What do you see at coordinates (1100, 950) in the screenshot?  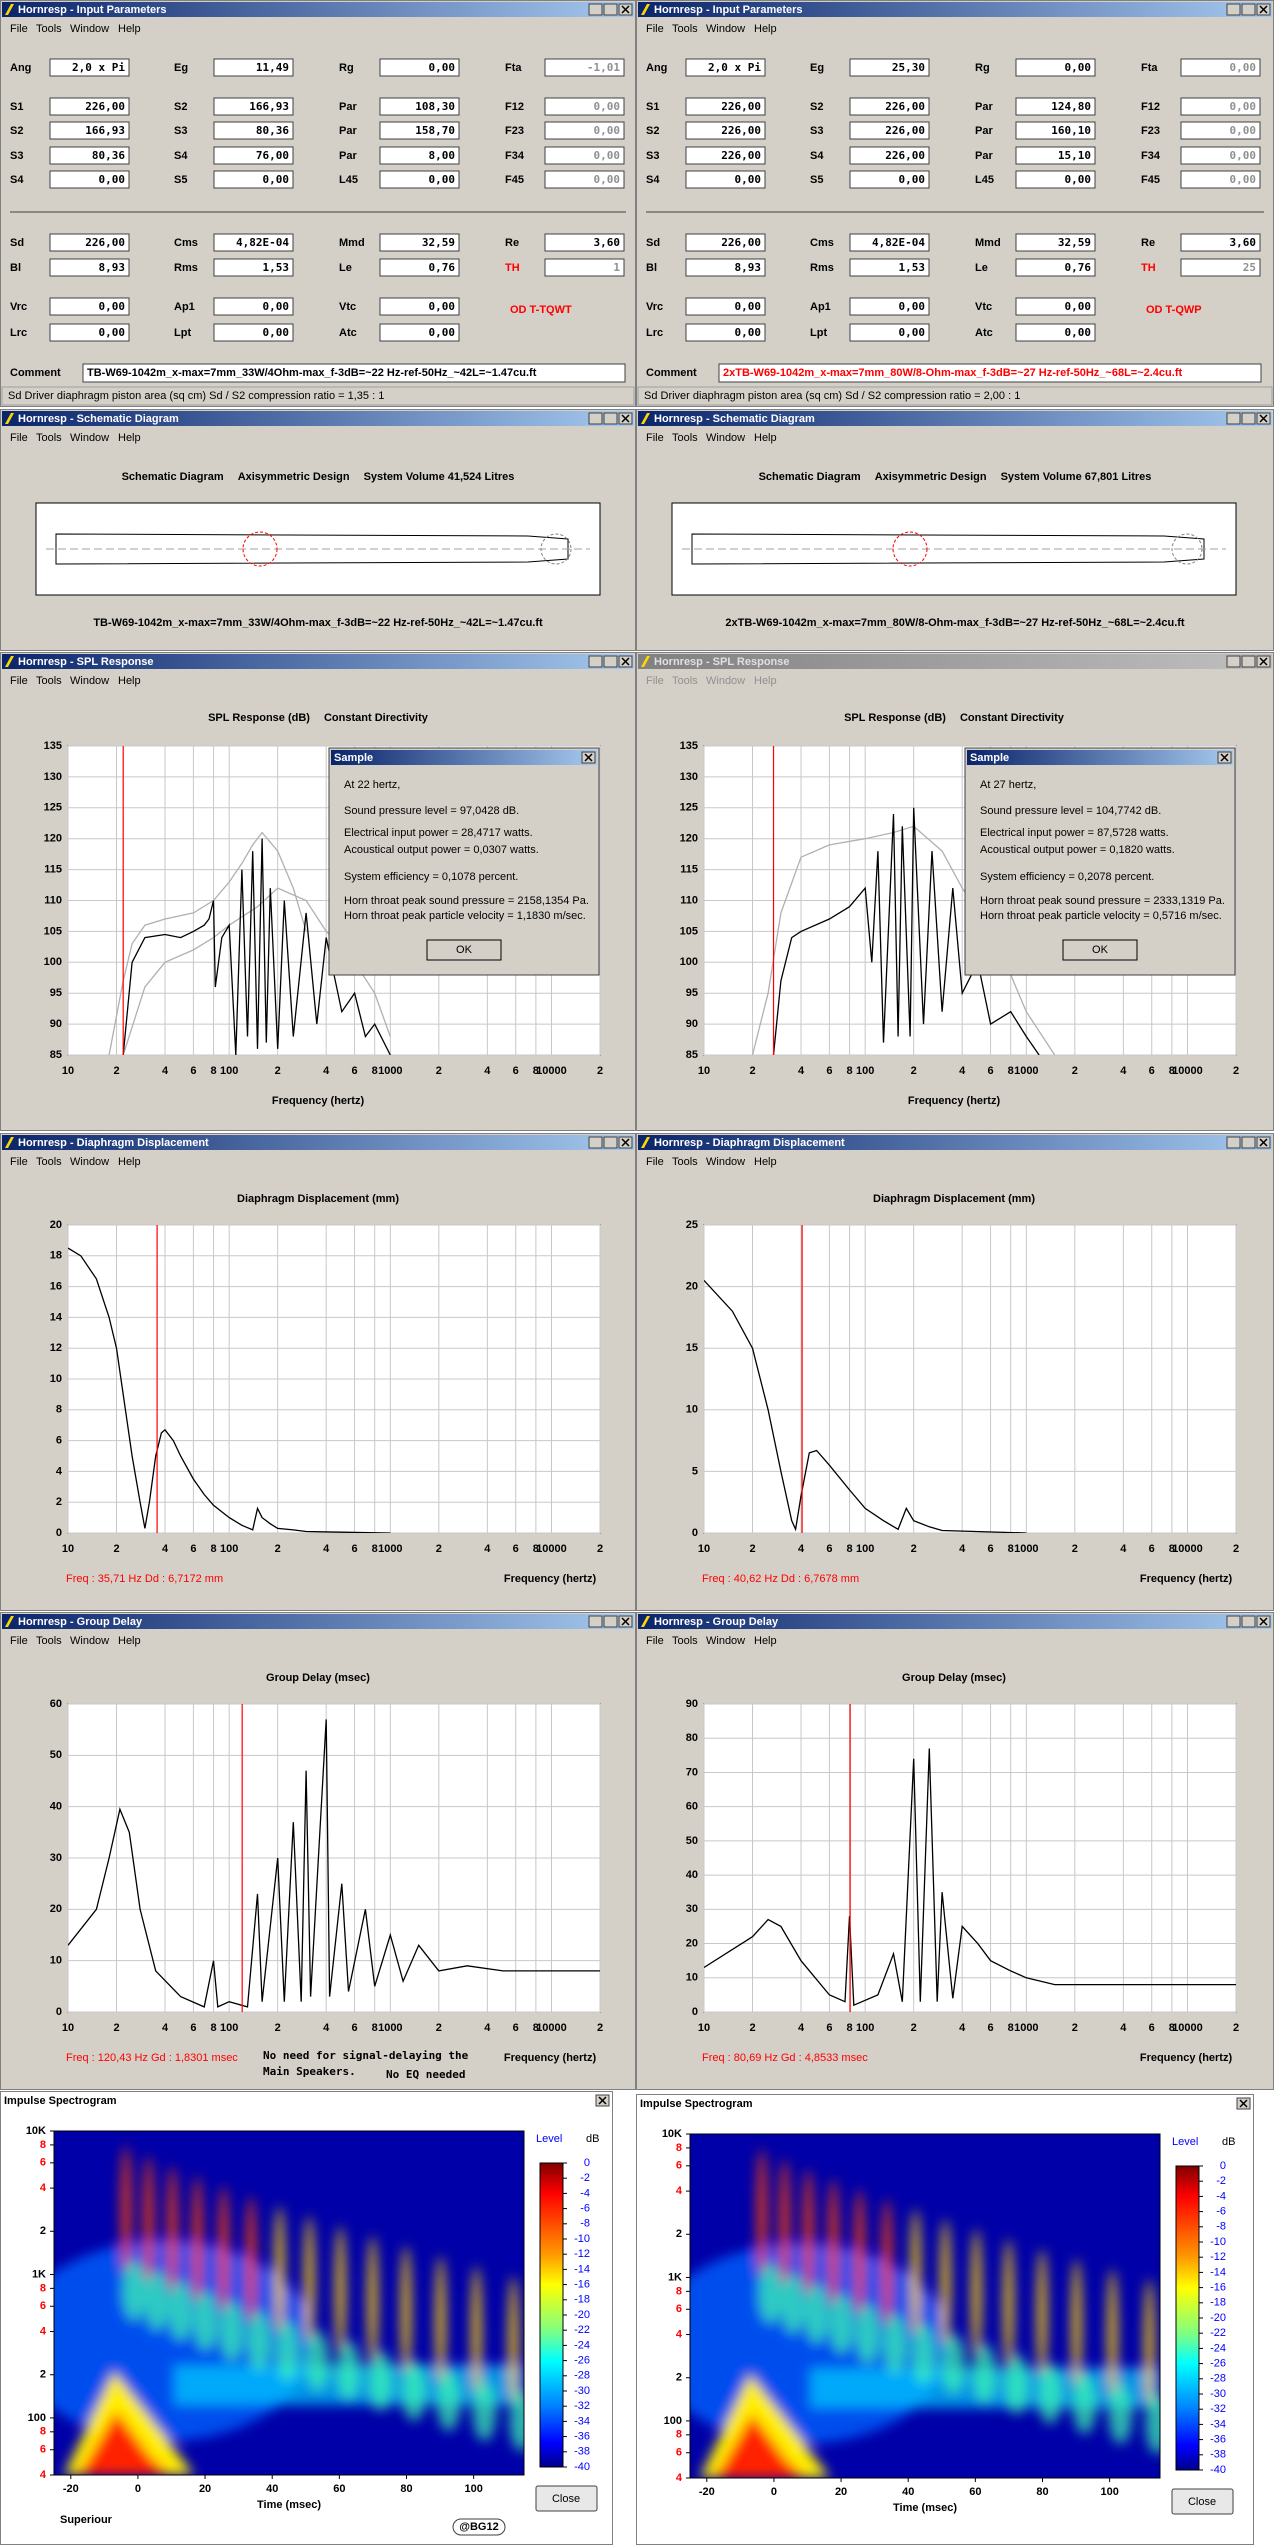 I see `ok-button` at bounding box center [1100, 950].